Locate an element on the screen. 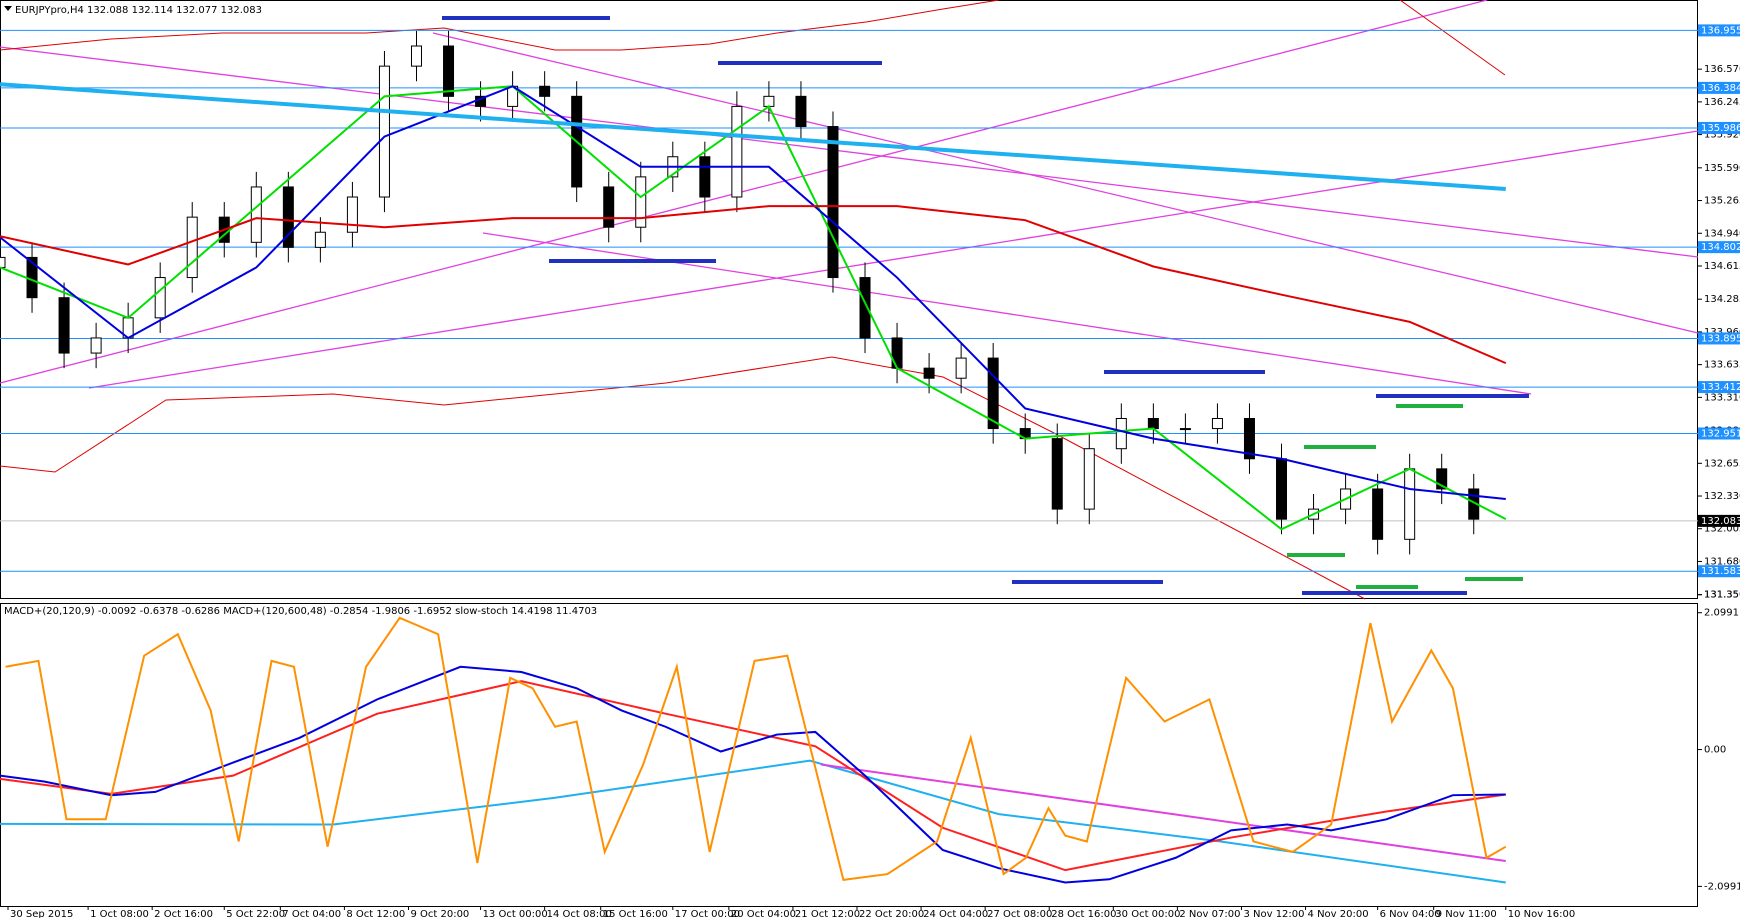 The width and height of the screenshot is (1740, 918). x-tick-label: 22 Oct 20:00 is located at coordinates (891, 913).